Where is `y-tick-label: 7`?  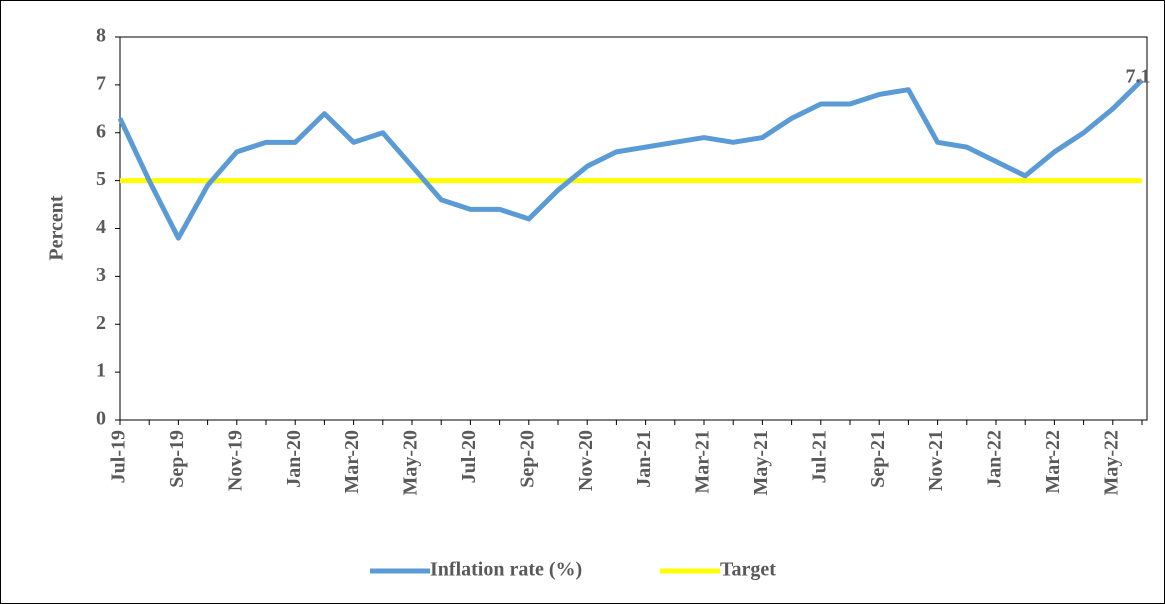
y-tick-label: 7 is located at coordinates (101, 83).